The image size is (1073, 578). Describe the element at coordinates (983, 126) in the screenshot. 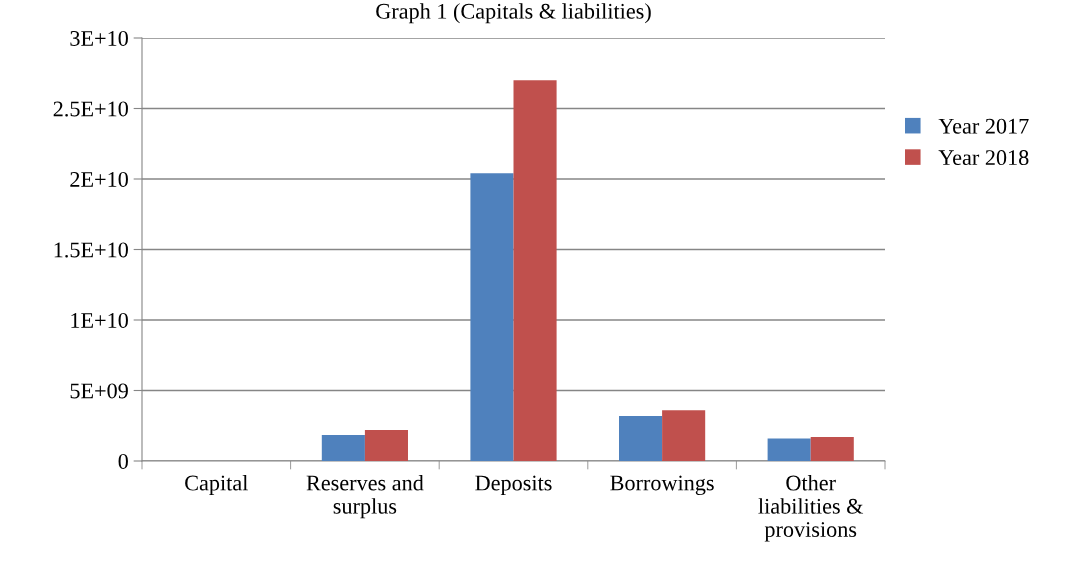

I see `legend-label: Year 2017` at that location.